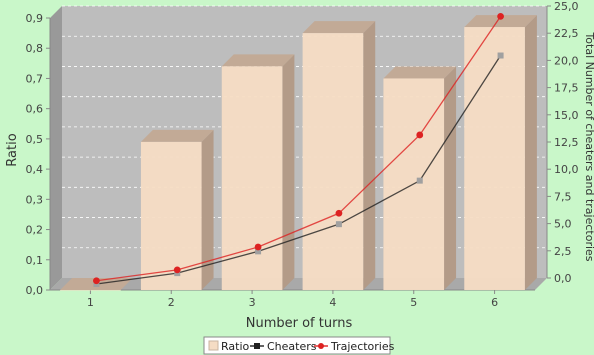  I want to click on y2-tick-label: 0,0, so click(563, 278).